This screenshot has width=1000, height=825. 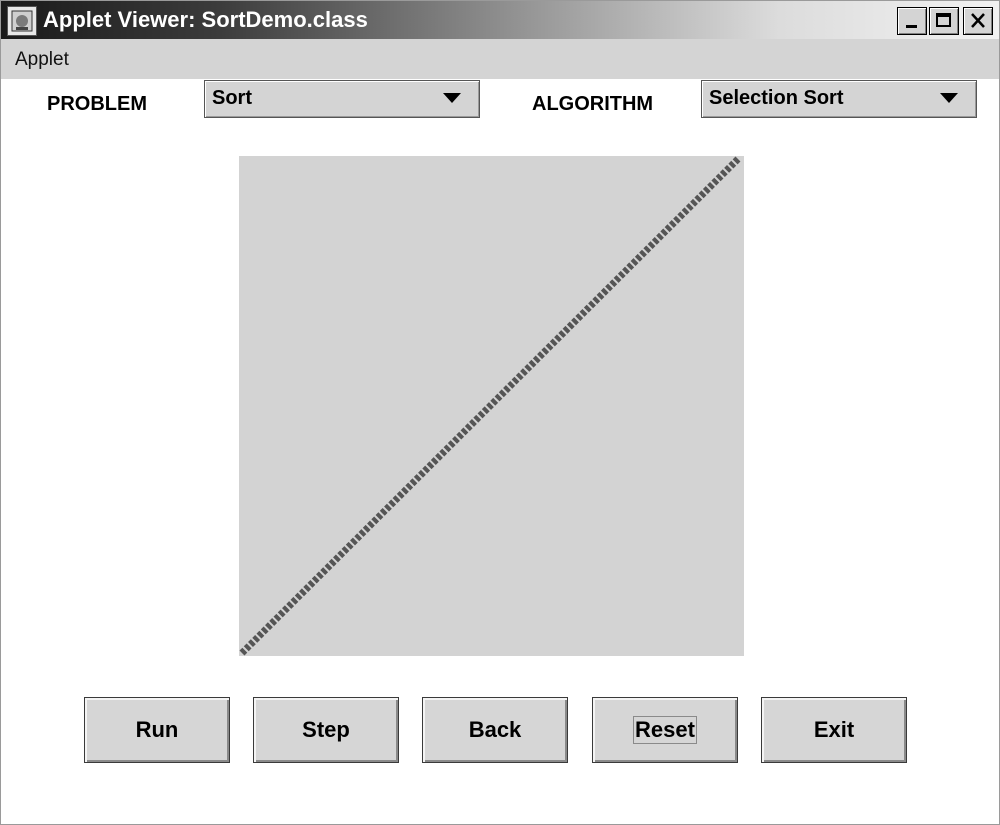 I want to click on window-title: Applet Viewer: SortDemo.class, so click(x=205, y=19).